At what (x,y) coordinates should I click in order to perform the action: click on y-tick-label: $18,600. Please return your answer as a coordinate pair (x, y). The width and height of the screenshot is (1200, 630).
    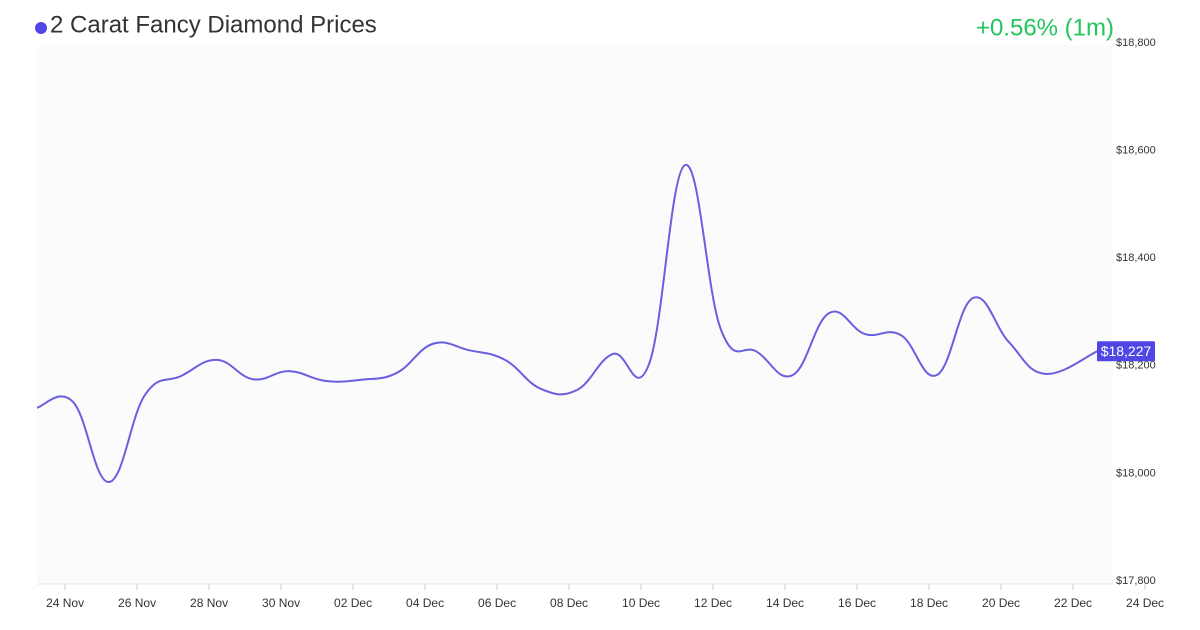
    Looking at the image, I should click on (1136, 151).